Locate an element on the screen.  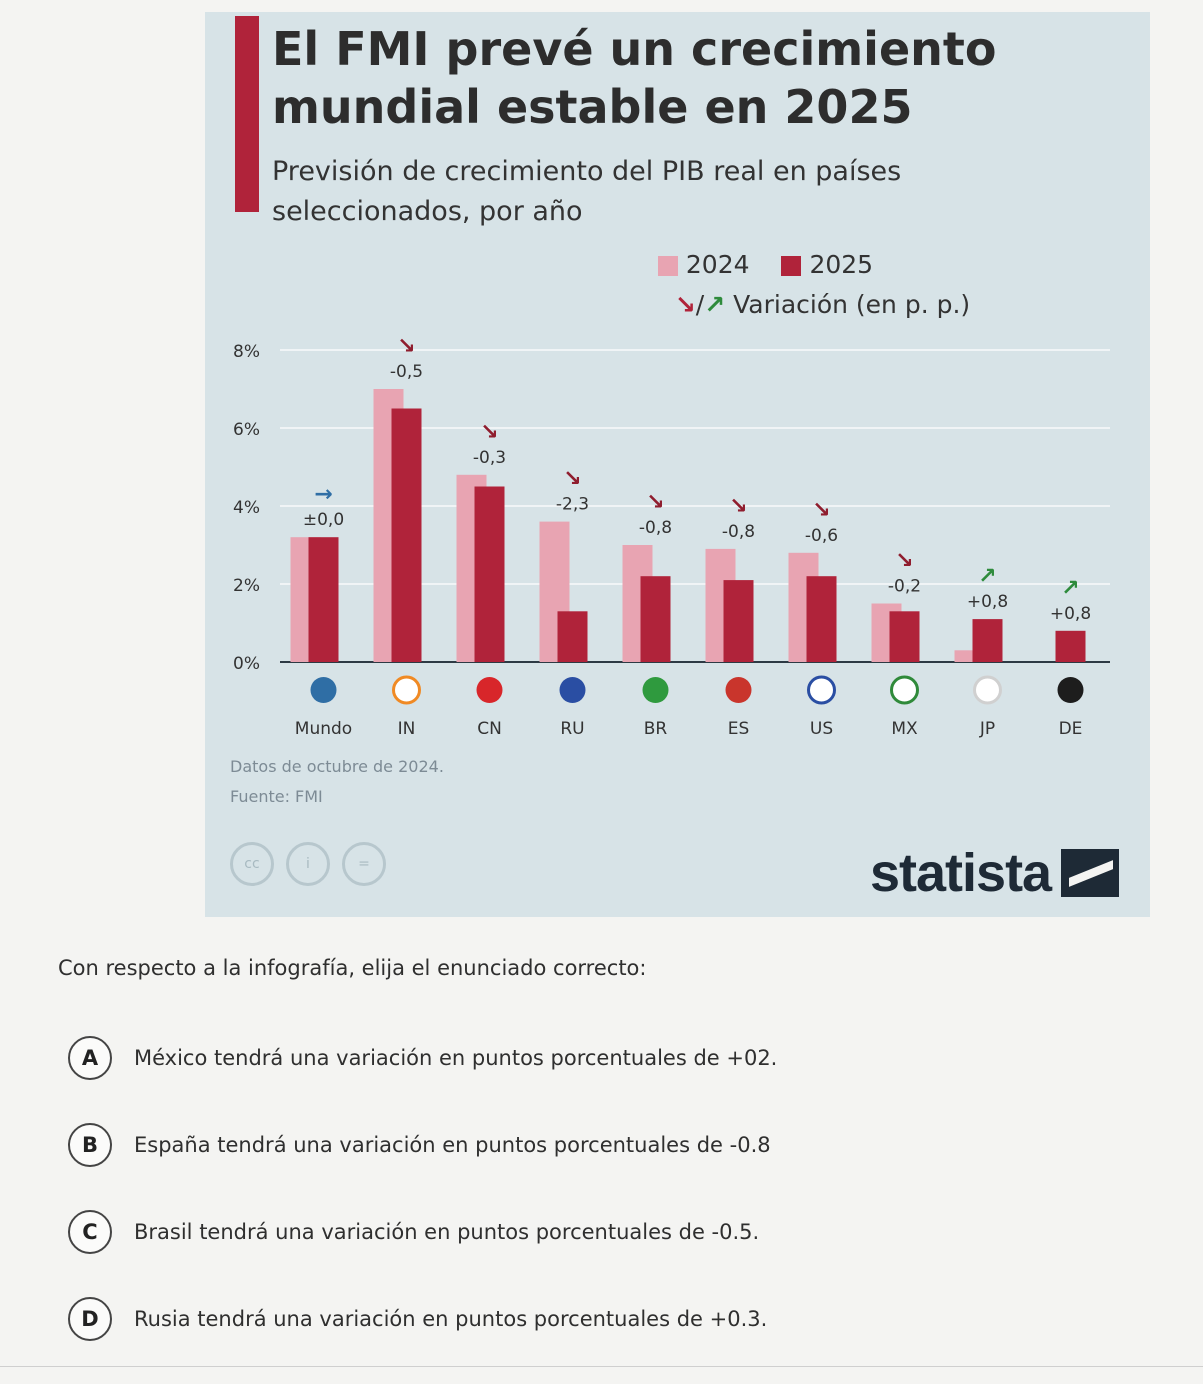
x-tick-label: ES is located at coordinates (739, 729).